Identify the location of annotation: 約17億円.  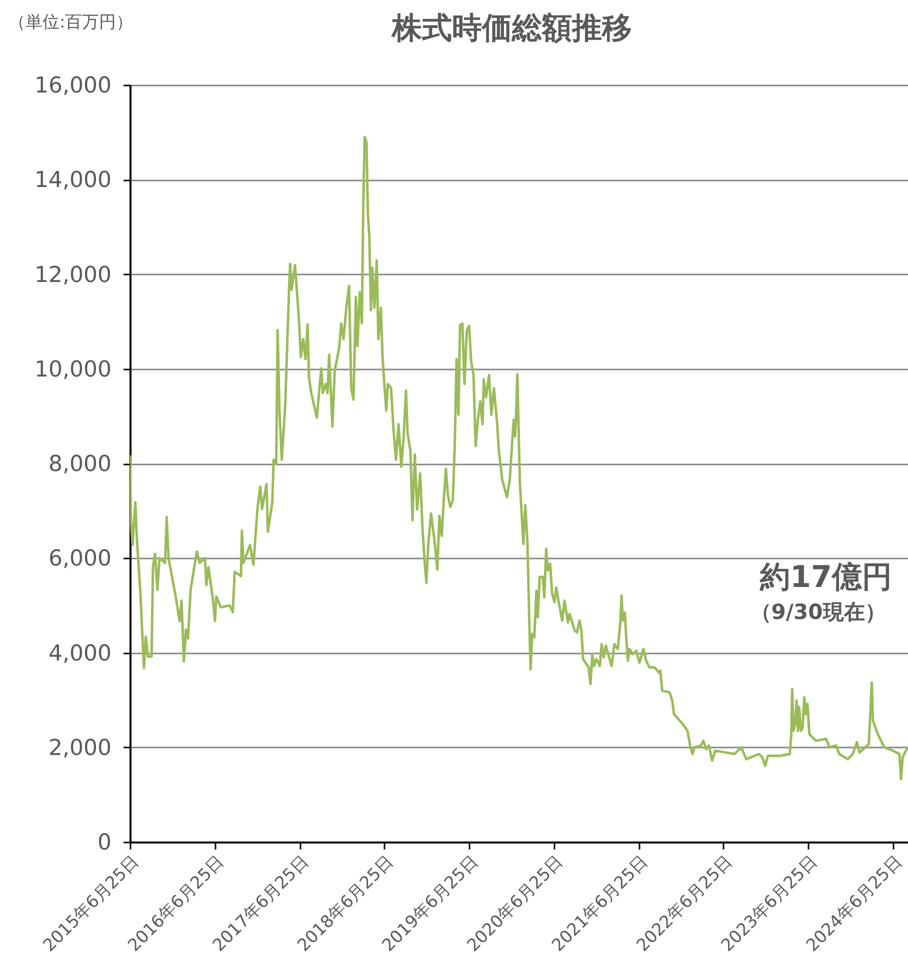
(825, 577).